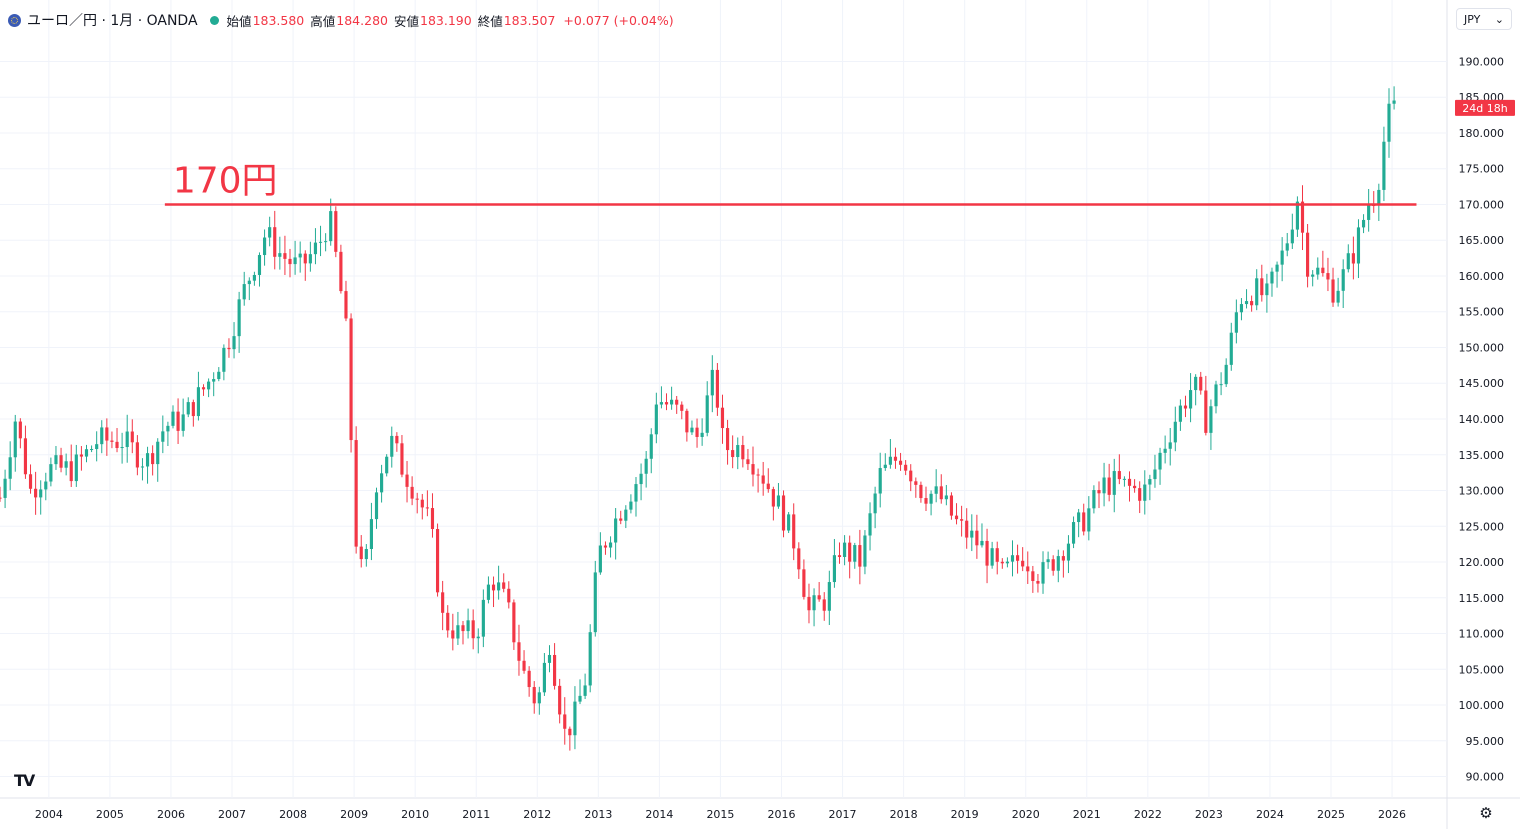 Image resolution: width=1520 pixels, height=829 pixels. Describe the element at coordinates (406, 21) in the screenshot. I see `low-label: 安値` at that location.